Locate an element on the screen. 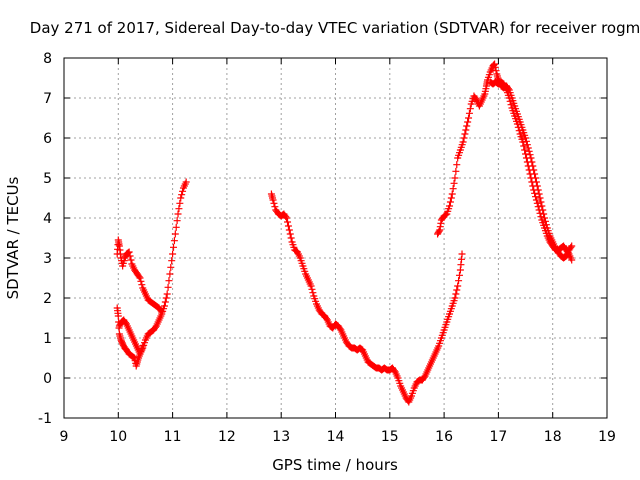 This screenshot has height=480, width=640. y-tick-label: 4 is located at coordinates (47, 219).